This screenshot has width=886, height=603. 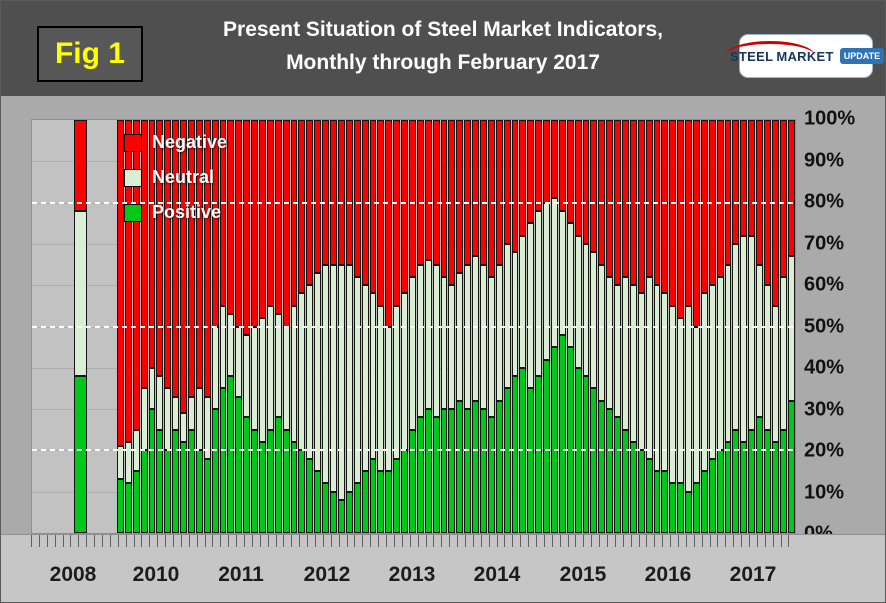 What do you see at coordinates (175, 177) in the screenshot?
I see `legend-item-neutral: Neutral` at bounding box center [175, 177].